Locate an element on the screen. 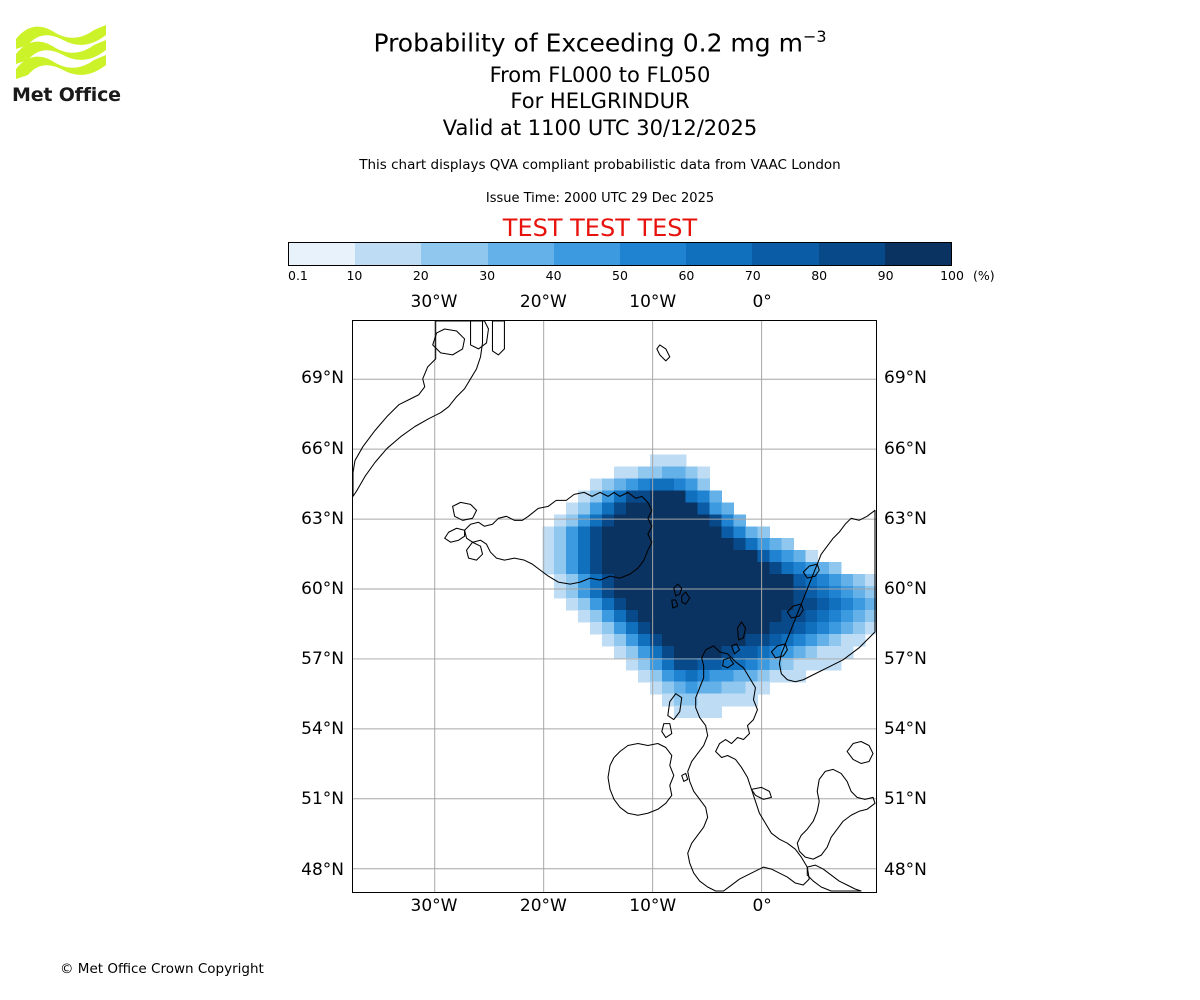  lat-label-right: 54°N is located at coordinates (905, 729).